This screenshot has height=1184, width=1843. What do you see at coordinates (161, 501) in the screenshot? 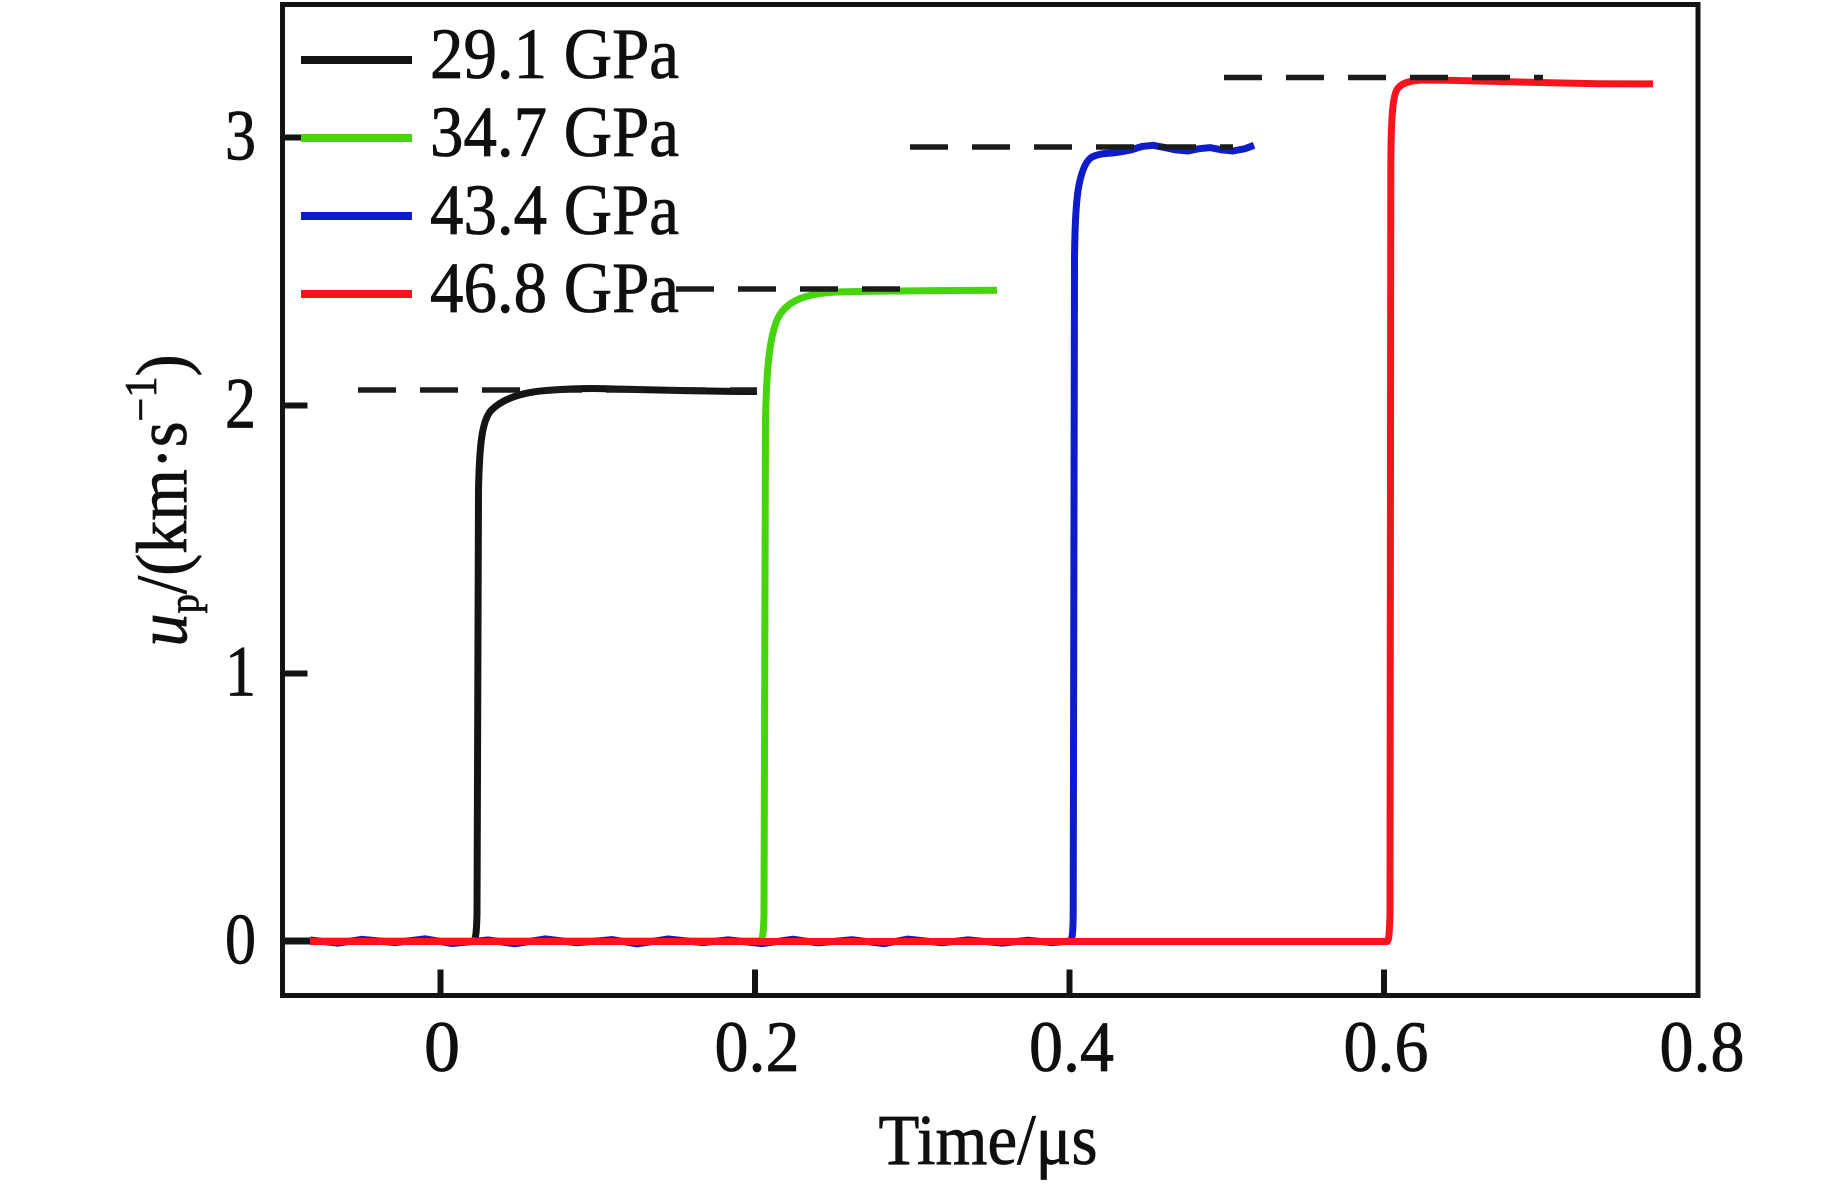
I see `svg-text: up/(km·s−1)` at bounding box center [161, 501].